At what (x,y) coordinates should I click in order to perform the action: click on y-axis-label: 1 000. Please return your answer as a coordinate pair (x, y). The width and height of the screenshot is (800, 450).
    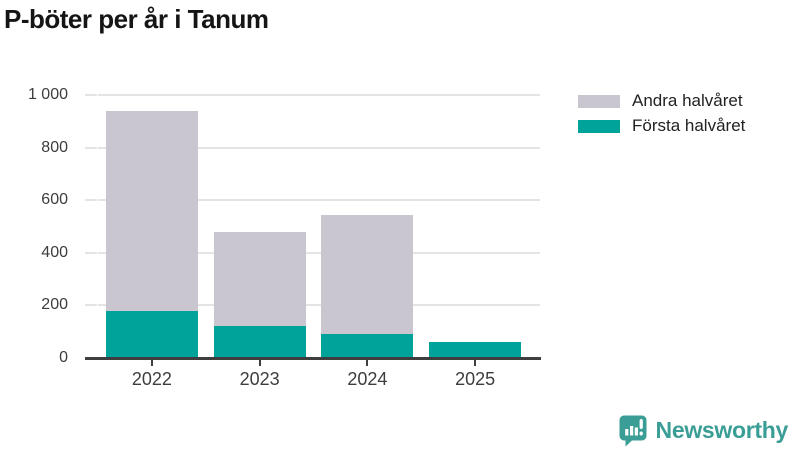
    Looking at the image, I should click on (47, 94).